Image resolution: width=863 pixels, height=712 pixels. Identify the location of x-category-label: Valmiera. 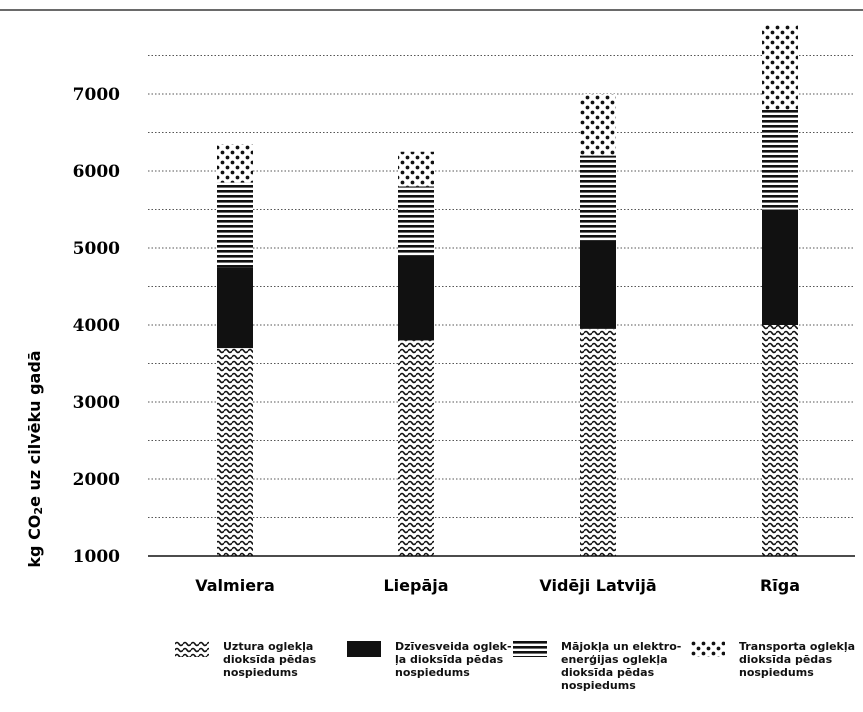
(234, 585).